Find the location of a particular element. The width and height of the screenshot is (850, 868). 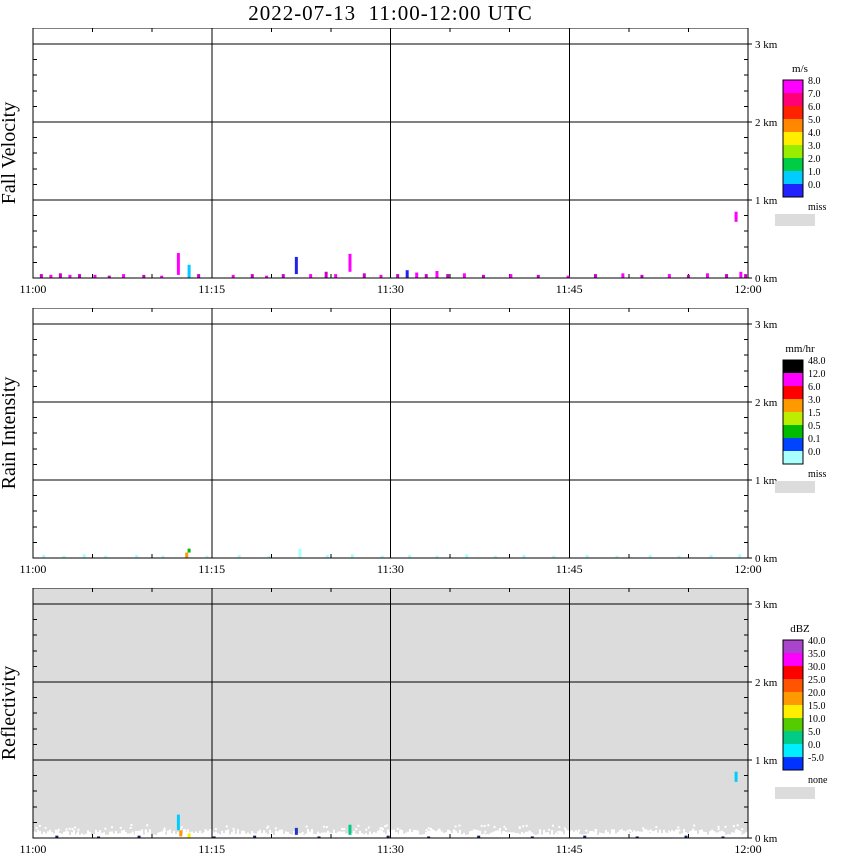

colorbar-border is located at coordinates (793, 138).